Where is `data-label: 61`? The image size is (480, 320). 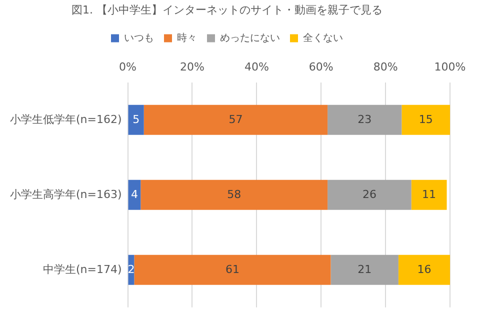 data-label: 61 is located at coordinates (232, 269).